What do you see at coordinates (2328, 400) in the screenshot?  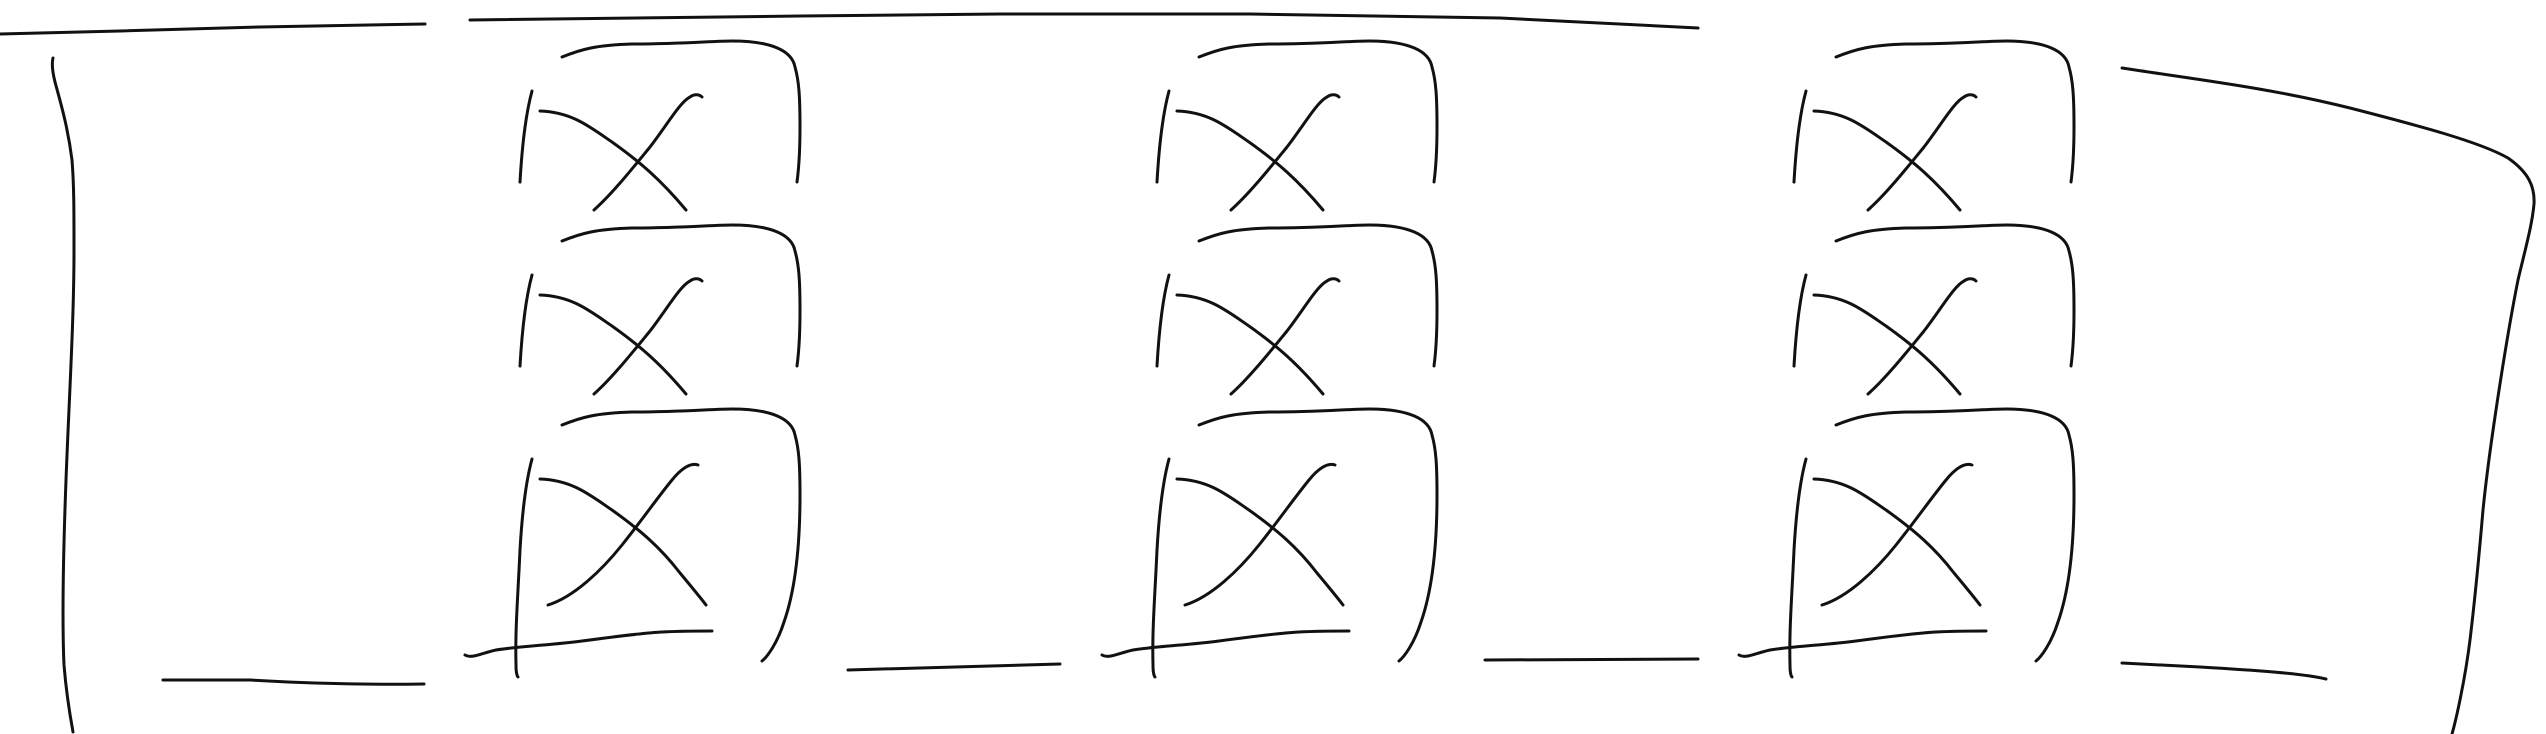 I see `right-bracket-line` at bounding box center [2328, 400].